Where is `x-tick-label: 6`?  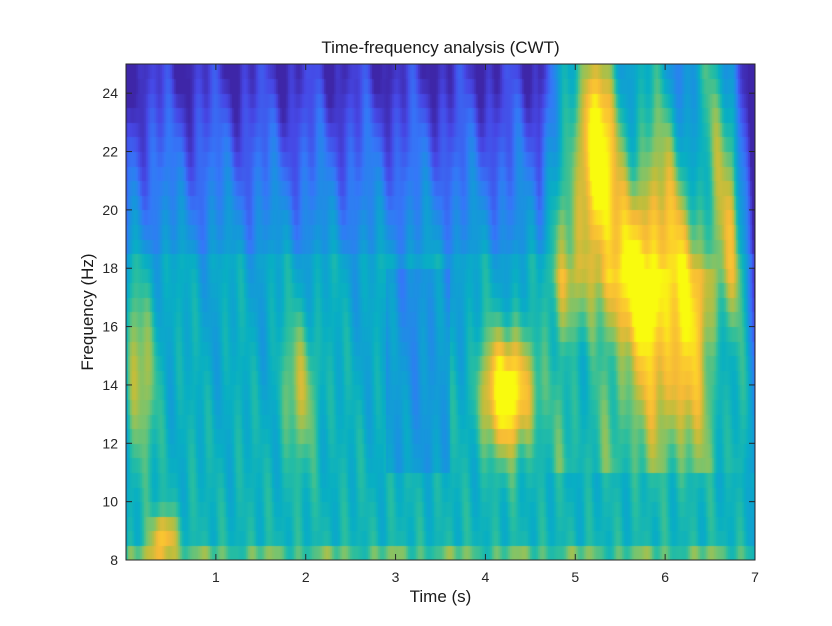 x-tick-label: 6 is located at coordinates (665, 577).